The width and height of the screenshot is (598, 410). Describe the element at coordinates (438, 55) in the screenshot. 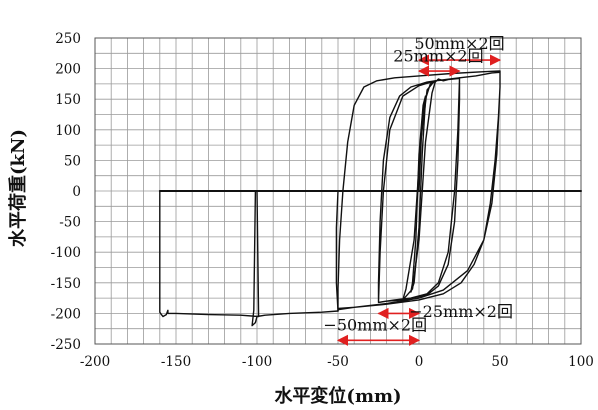

I see `annotation-label: 25mm×2回` at that location.